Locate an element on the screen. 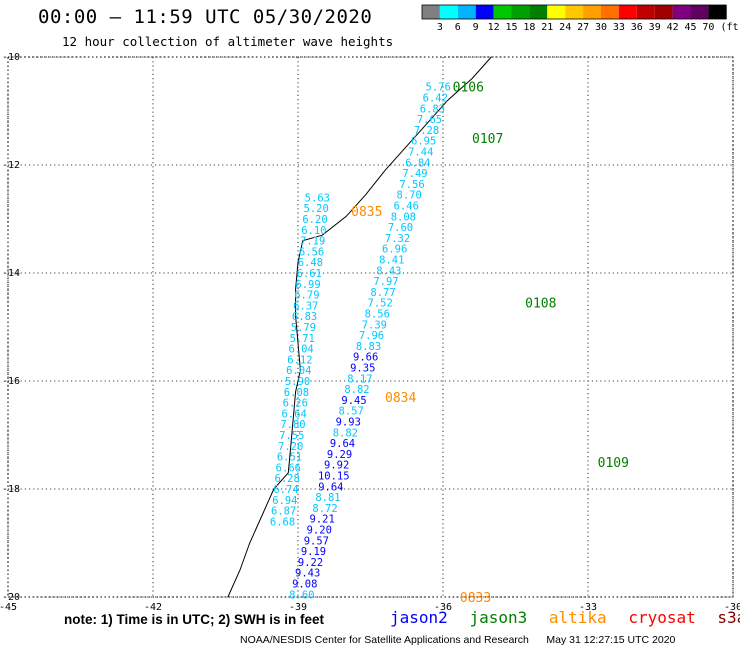 The height and width of the screenshot is (650, 740). wave-height-value: 8.17 is located at coordinates (359, 379).